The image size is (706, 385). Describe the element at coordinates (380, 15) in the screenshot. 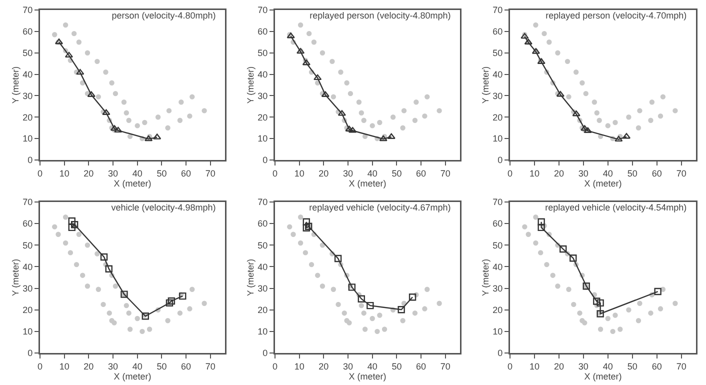

I see `chart-title: replayed person (velocity-4.80mph)` at that location.